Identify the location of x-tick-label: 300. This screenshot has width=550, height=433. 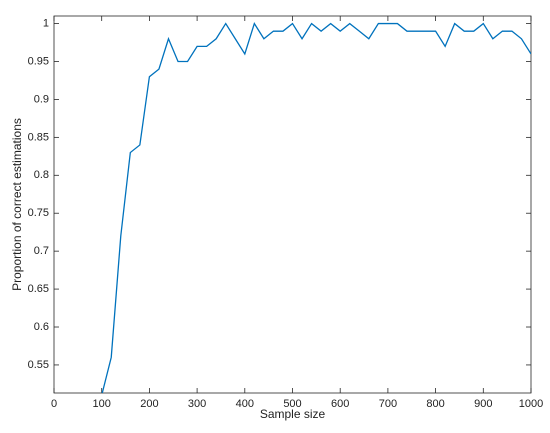
(197, 404).